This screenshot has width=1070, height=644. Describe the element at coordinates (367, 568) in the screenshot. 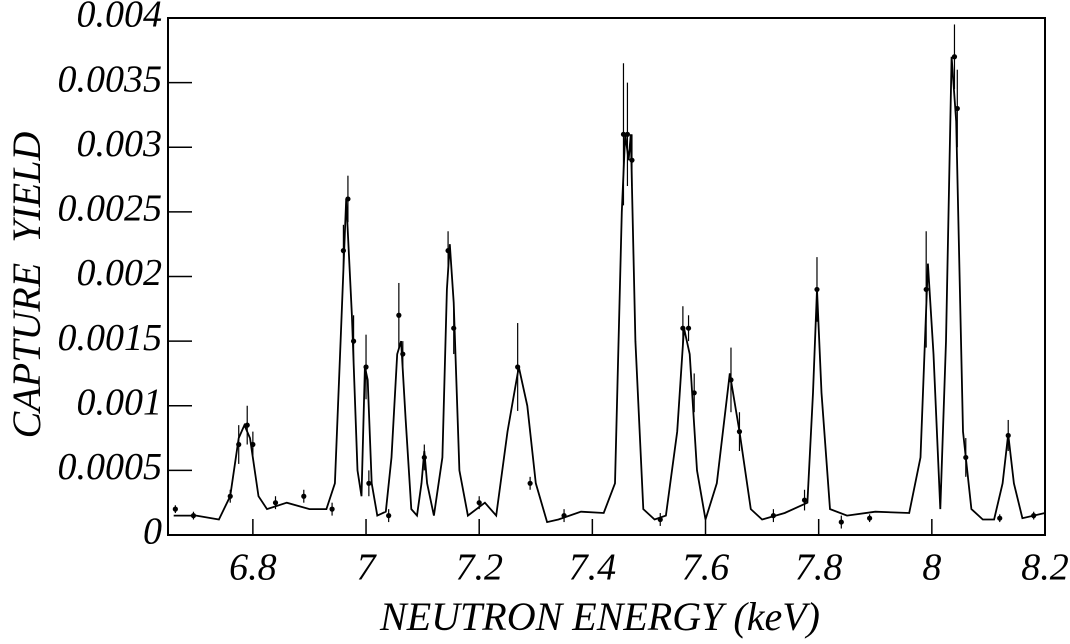

I see `x-tick-label: 7` at that location.